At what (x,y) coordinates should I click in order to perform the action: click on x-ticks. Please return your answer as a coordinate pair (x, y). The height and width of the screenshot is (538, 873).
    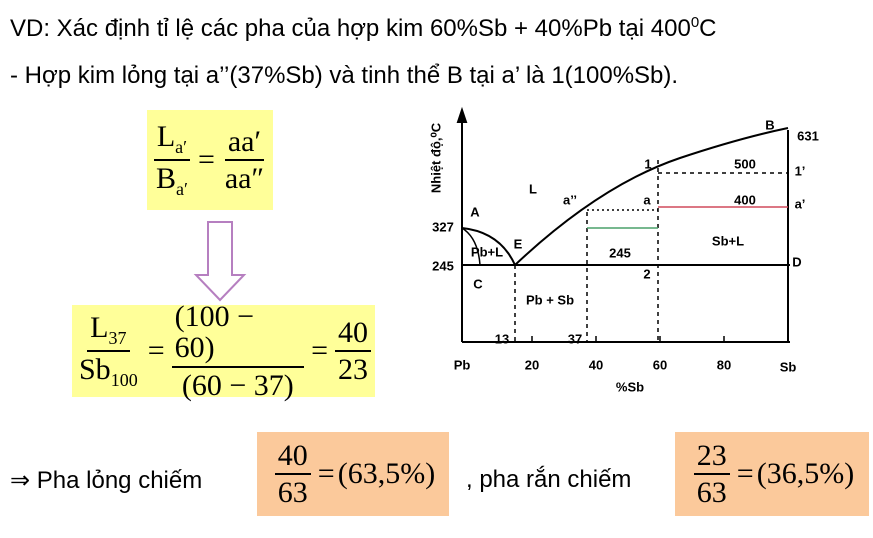
    Looking at the image, I should click on (628, 339).